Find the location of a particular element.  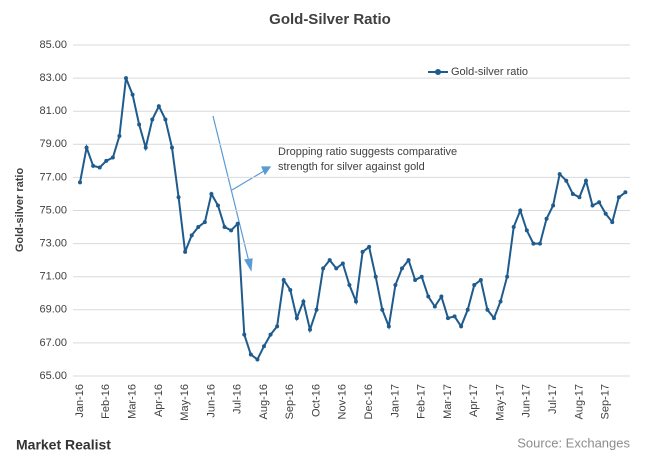

x-tick-label: May-17 is located at coordinates (500, 402).